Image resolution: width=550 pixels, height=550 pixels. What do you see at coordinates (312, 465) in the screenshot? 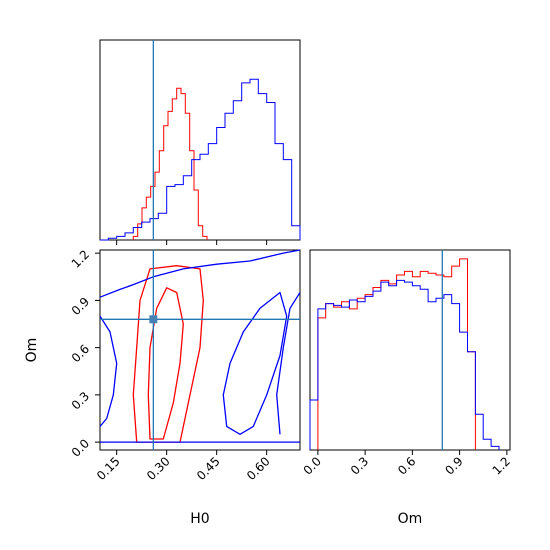
I see `hist-om-xtick-label-0: 0.0` at bounding box center [312, 465].